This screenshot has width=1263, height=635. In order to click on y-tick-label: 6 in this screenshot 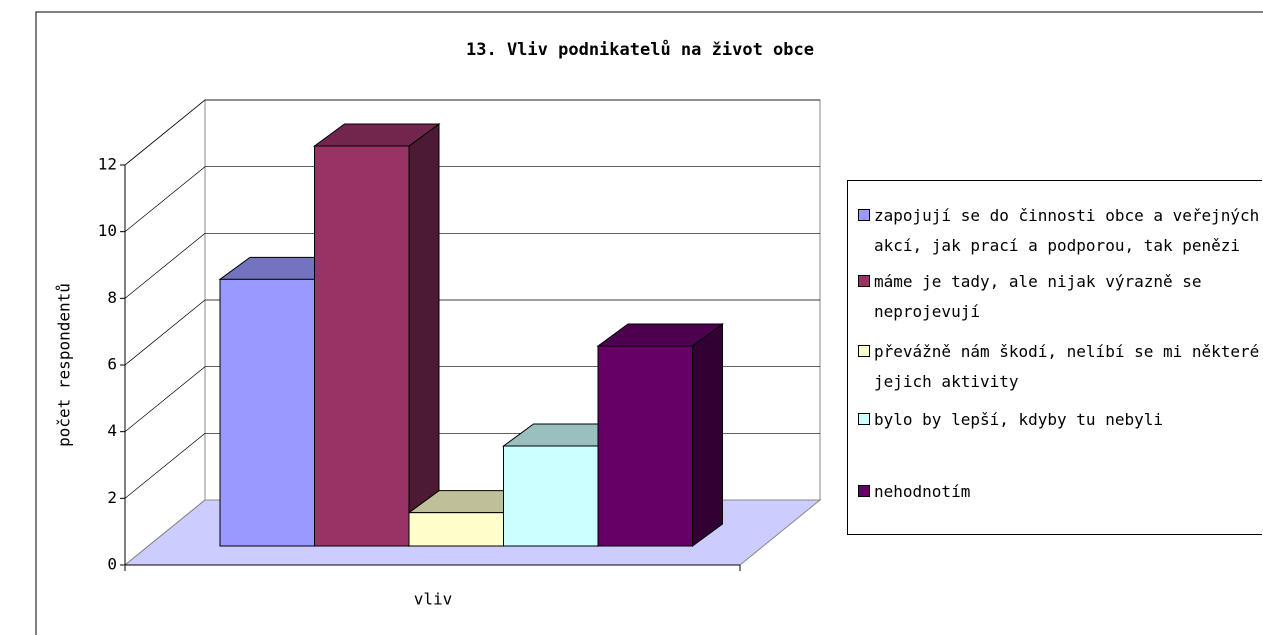, I will do `click(112, 364)`.